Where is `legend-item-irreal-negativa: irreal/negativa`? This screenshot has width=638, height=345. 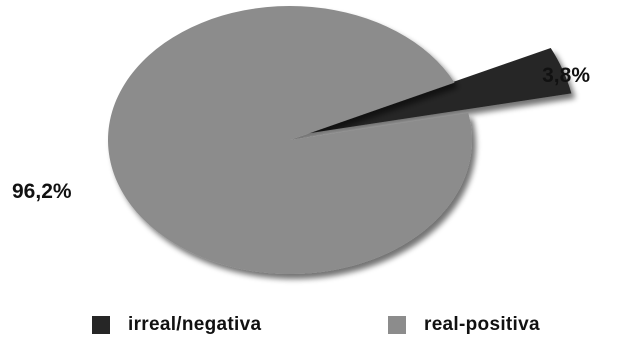 legend-item-irreal-negativa: irreal/negativa is located at coordinates (176, 325).